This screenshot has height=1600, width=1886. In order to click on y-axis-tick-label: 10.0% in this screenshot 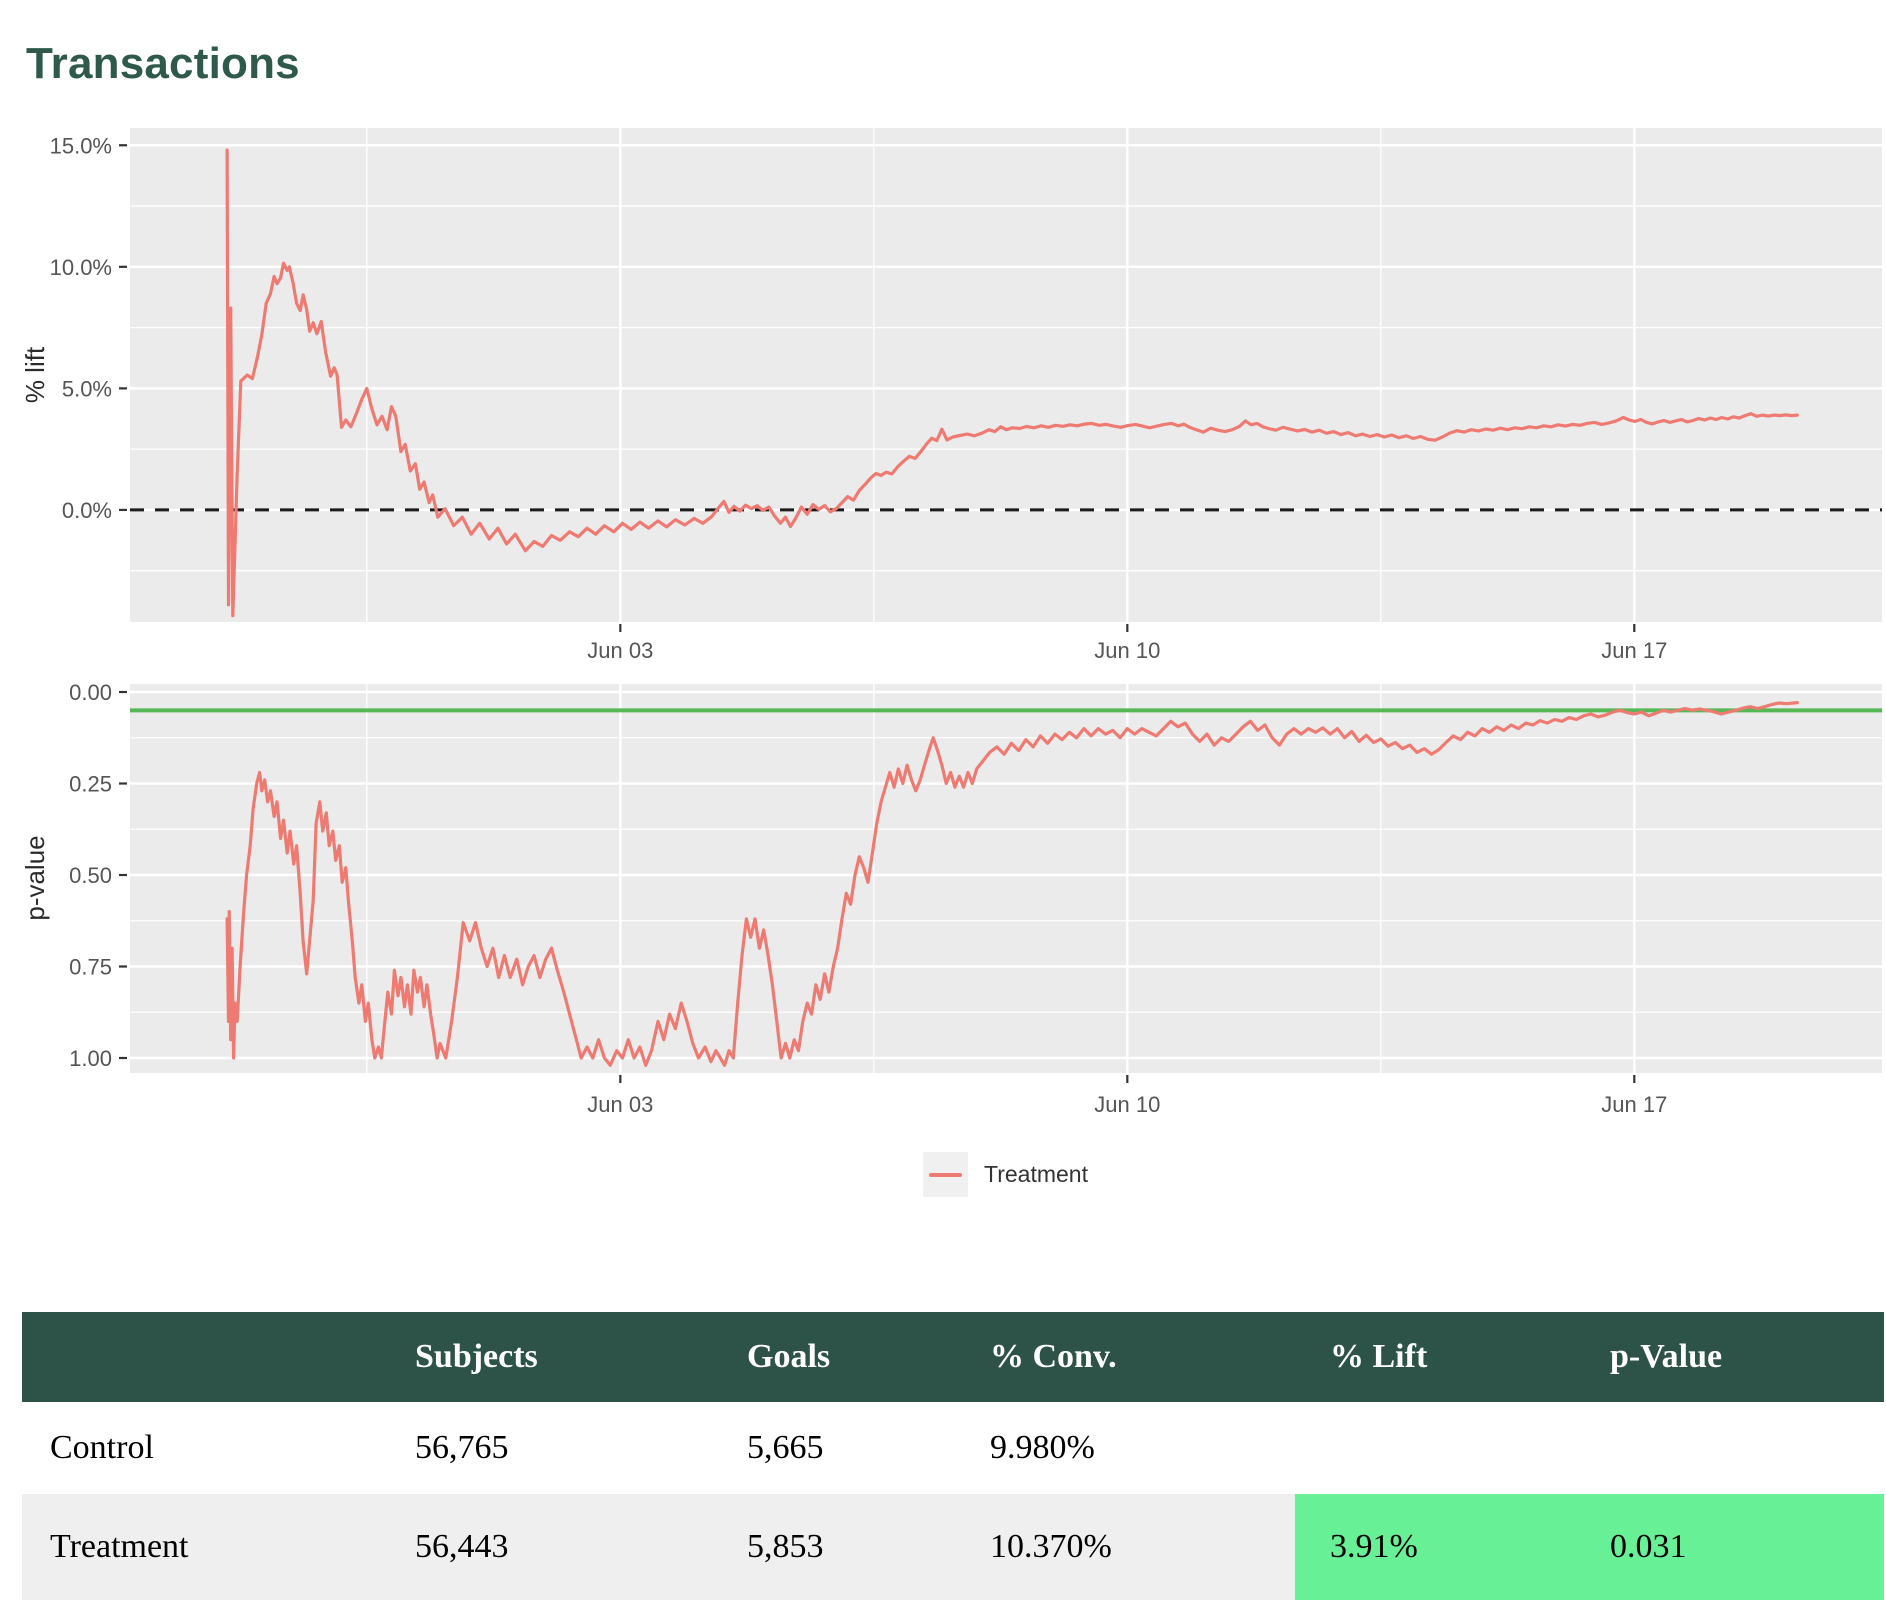, I will do `click(81, 267)`.